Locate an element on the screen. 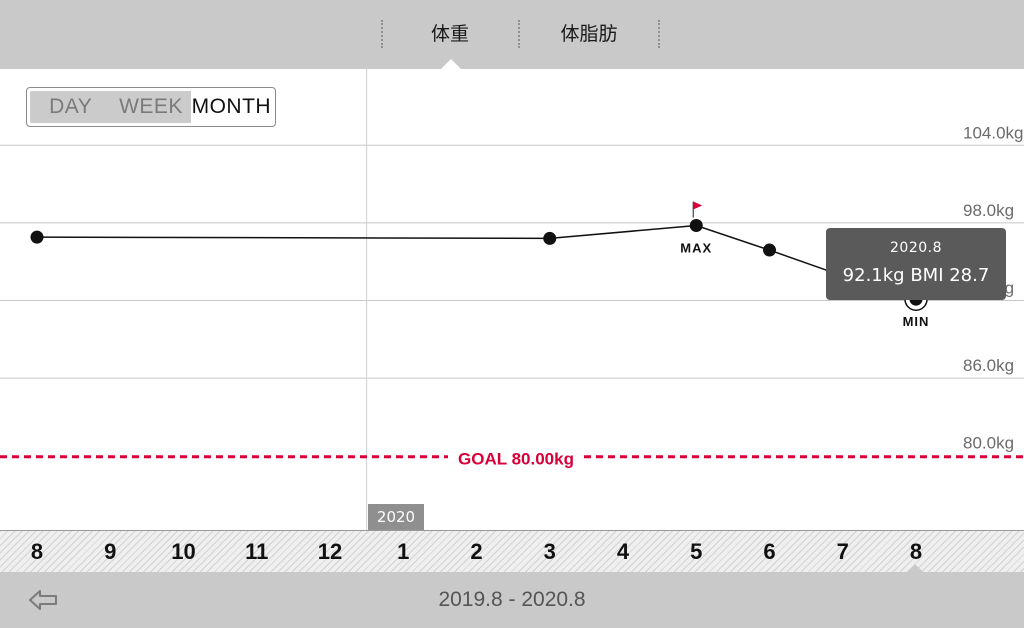 This screenshot has width=1024, height=628. series-line is located at coordinates (476, 262).